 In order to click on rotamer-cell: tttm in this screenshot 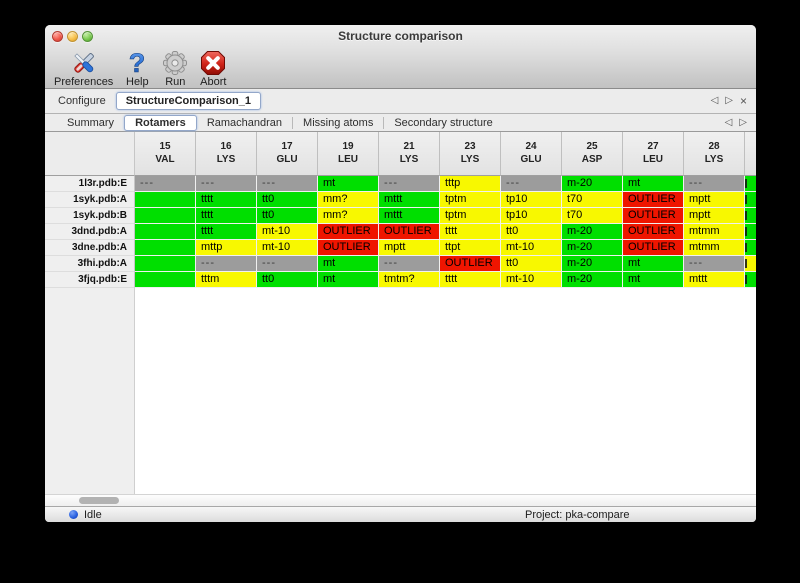, I will do `click(226, 280)`.